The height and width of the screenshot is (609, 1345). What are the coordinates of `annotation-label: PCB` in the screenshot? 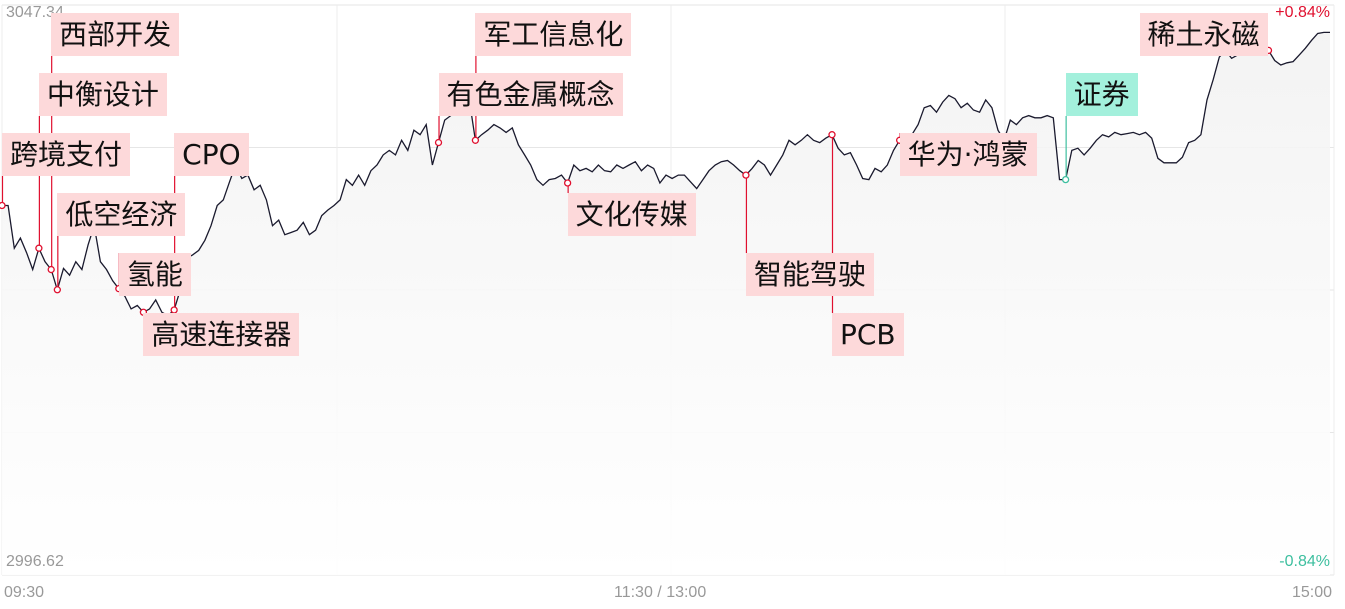 It's located at (868, 334).